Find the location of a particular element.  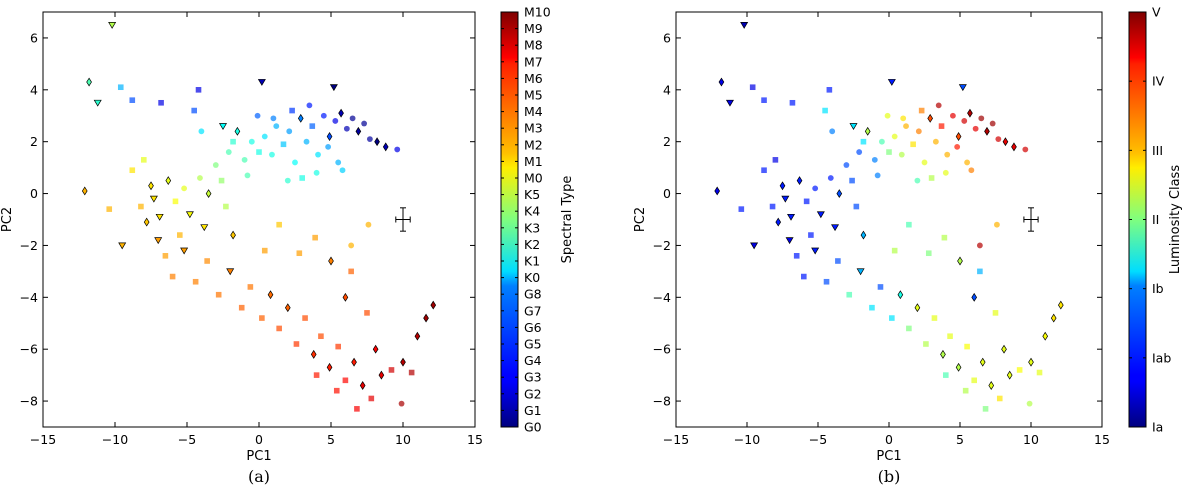

x-tick-label: −15 is located at coordinates (43, 439).